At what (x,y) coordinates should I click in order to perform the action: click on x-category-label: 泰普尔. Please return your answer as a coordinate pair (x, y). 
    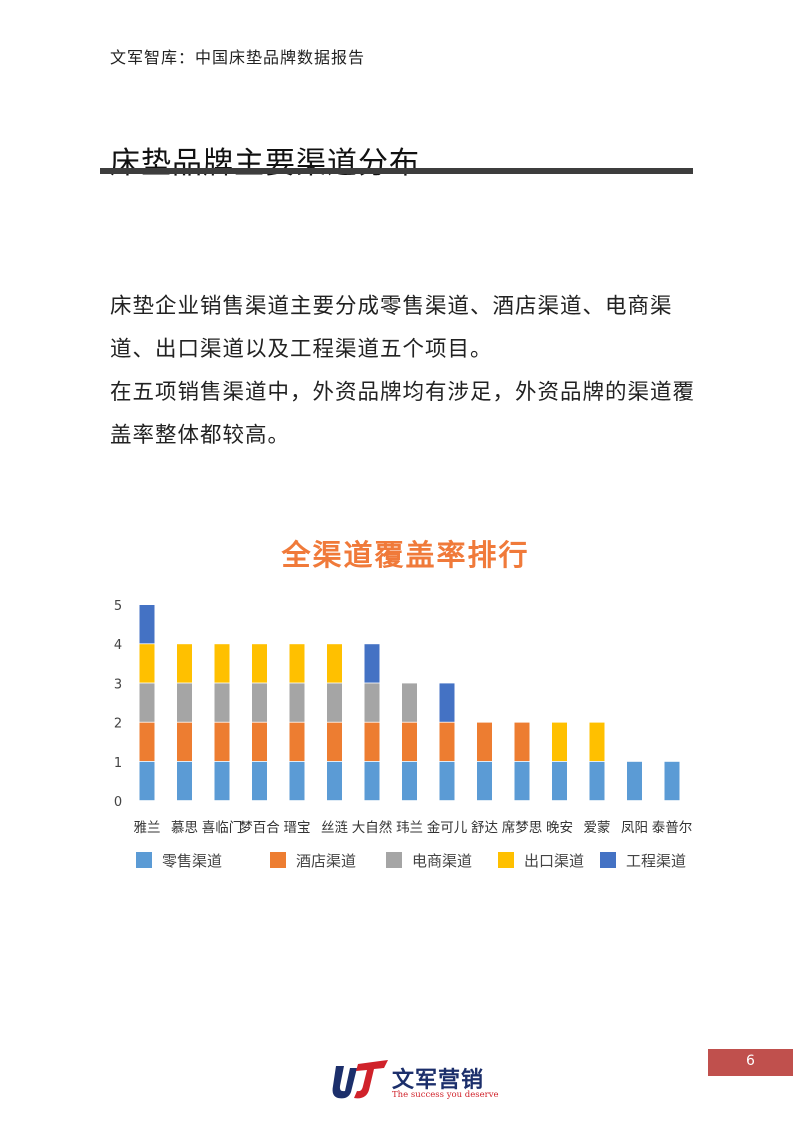
    Looking at the image, I should click on (672, 828).